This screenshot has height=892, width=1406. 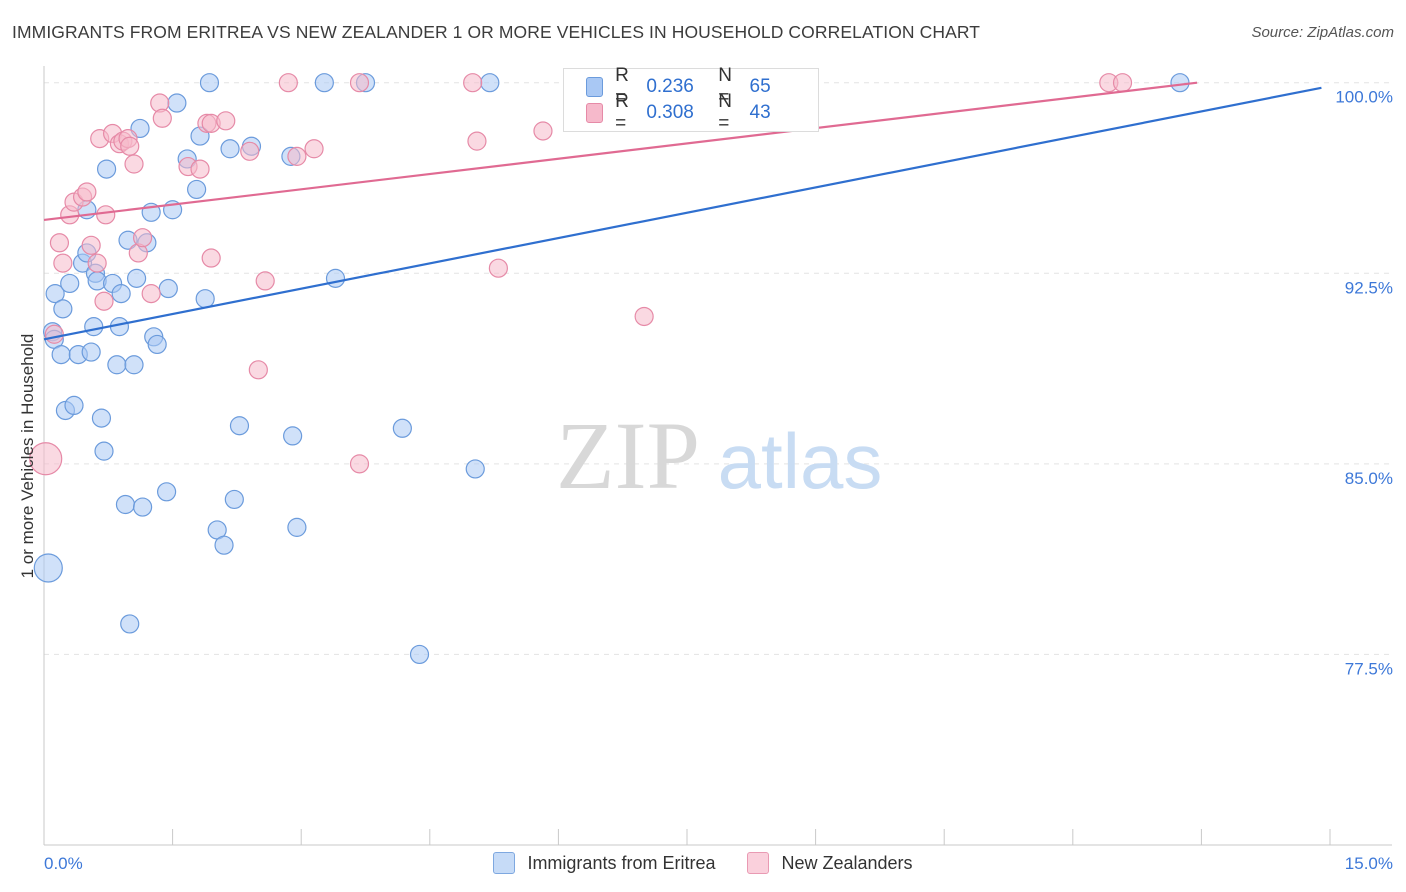 What do you see at coordinates (670, 112) in the screenshot?
I see `r-value: 0.308` at bounding box center [670, 112].